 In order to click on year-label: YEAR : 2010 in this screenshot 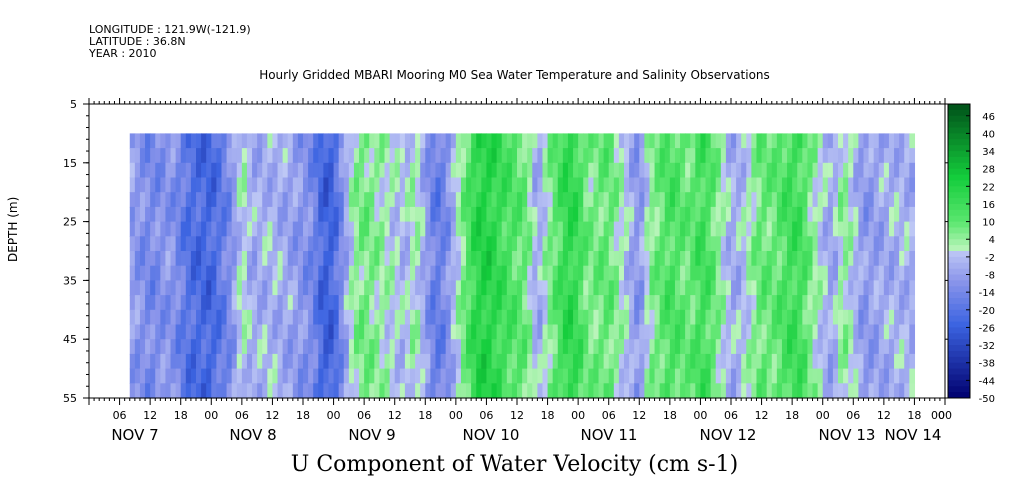, I will do `click(123, 53)`.